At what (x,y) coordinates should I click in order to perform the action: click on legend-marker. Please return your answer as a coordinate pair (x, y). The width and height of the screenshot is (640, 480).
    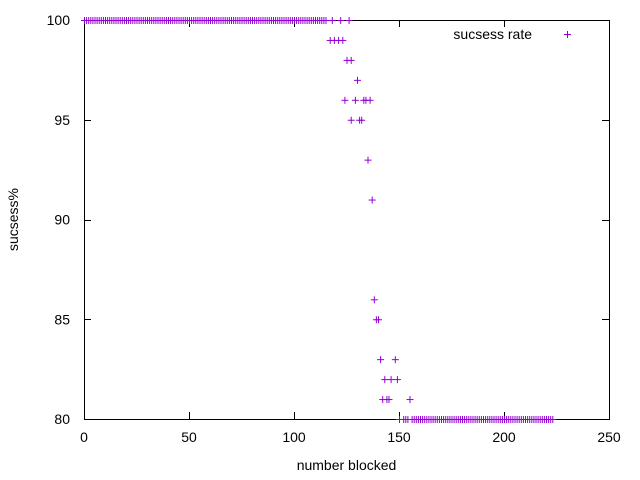
    Looking at the image, I should click on (567, 34).